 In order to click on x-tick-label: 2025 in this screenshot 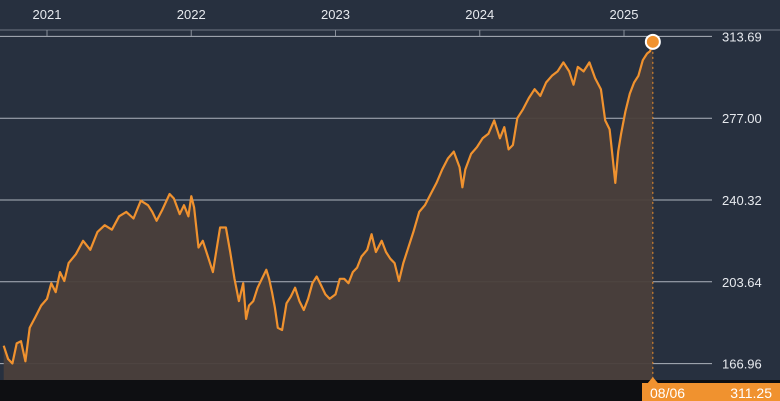, I will do `click(624, 14)`.